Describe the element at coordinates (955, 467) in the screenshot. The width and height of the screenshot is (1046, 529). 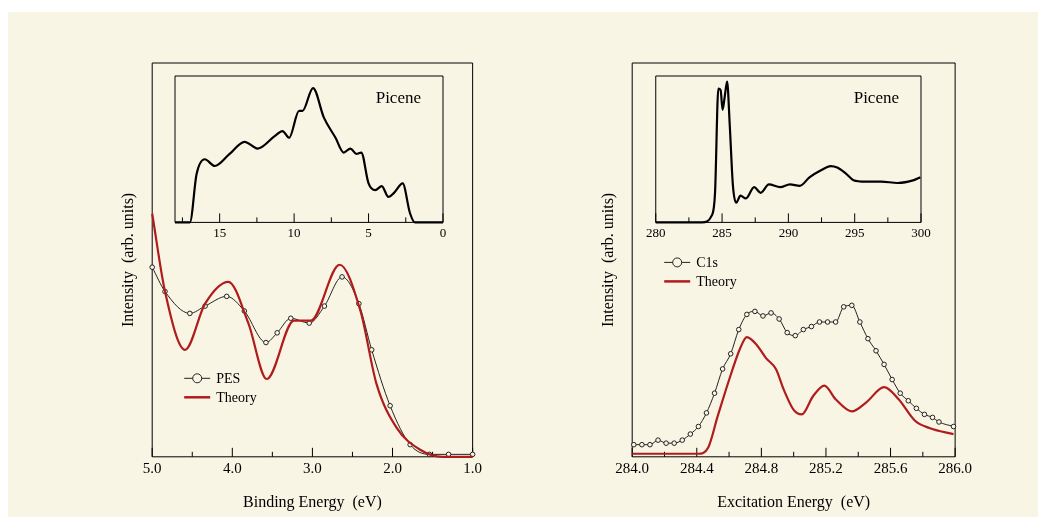
I see `x-tick-label: 286.0` at that location.